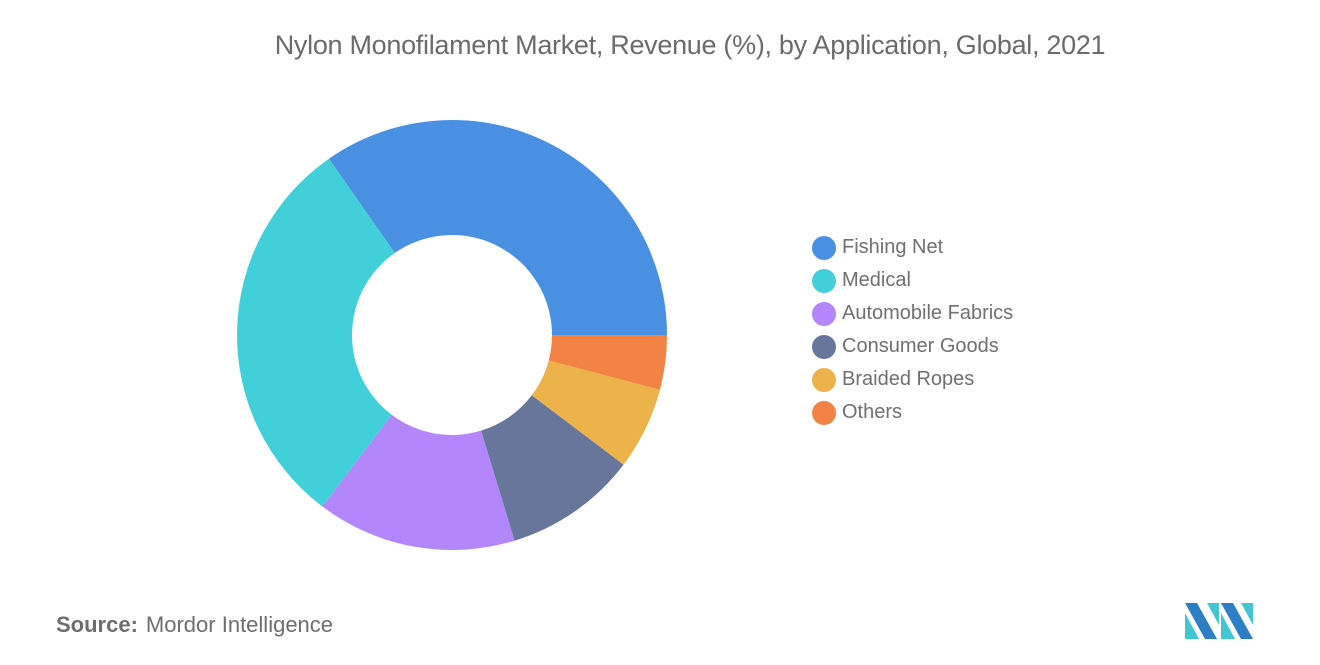  I want to click on legend-item-fishing-net: Fishing Net, so click(912, 247).